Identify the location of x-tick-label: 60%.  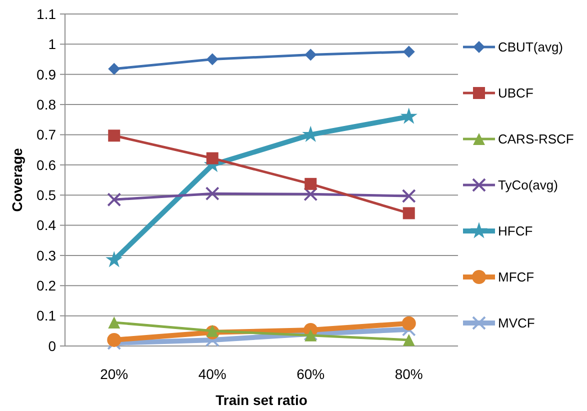
(310, 374).